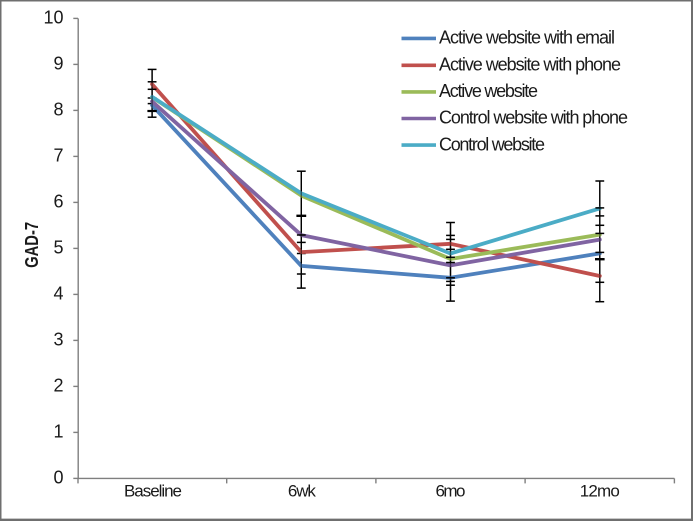 This screenshot has width=693, height=521. Describe the element at coordinates (58, 340) in the screenshot. I see `svg-text: 3` at that location.